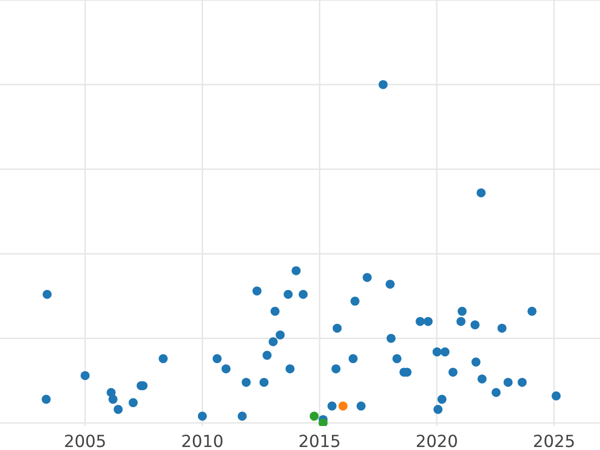 The height and width of the screenshot is (450, 600). I want to click on x-tick-label: 2005, so click(85, 441).